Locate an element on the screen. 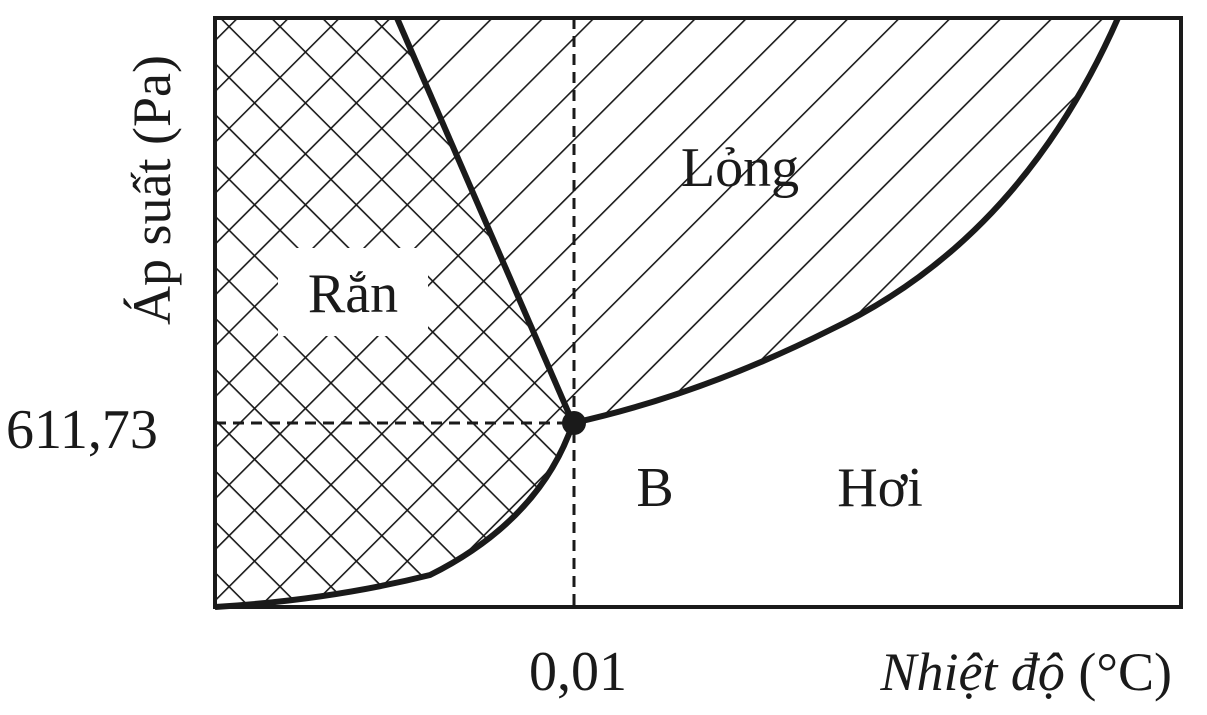 The width and height of the screenshot is (1207, 715). solid-label: Rắn is located at coordinates (353, 294).